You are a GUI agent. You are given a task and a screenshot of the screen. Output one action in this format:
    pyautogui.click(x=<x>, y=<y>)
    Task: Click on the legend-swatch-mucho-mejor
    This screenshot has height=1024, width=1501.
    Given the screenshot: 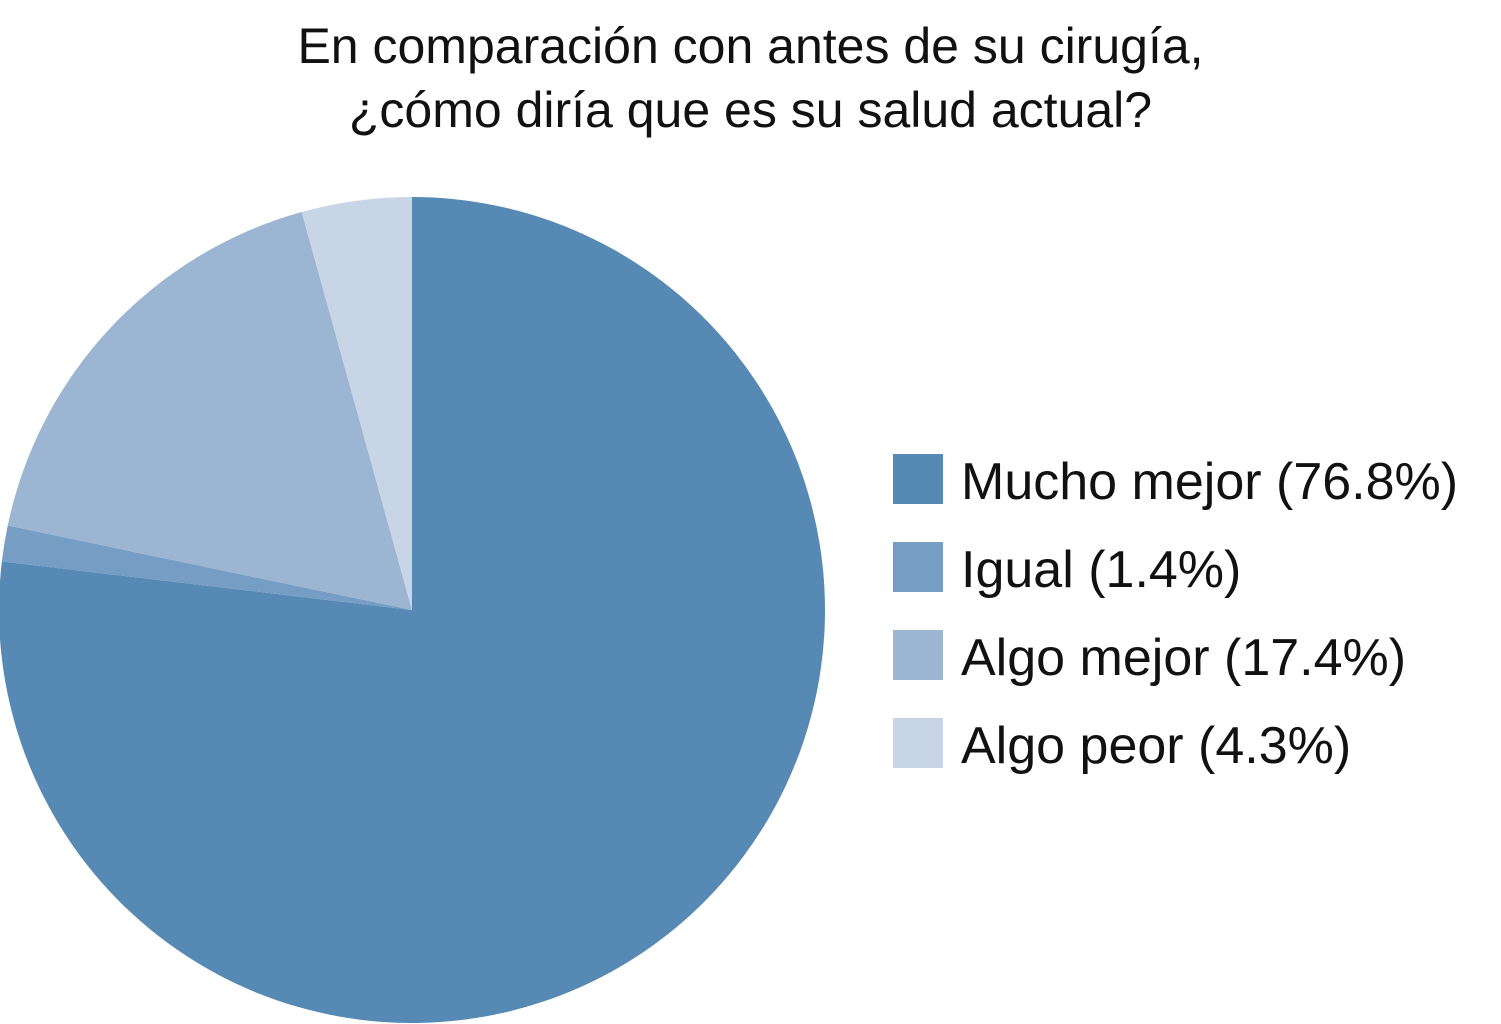 What is the action you would take?
    pyautogui.click(x=918, y=479)
    